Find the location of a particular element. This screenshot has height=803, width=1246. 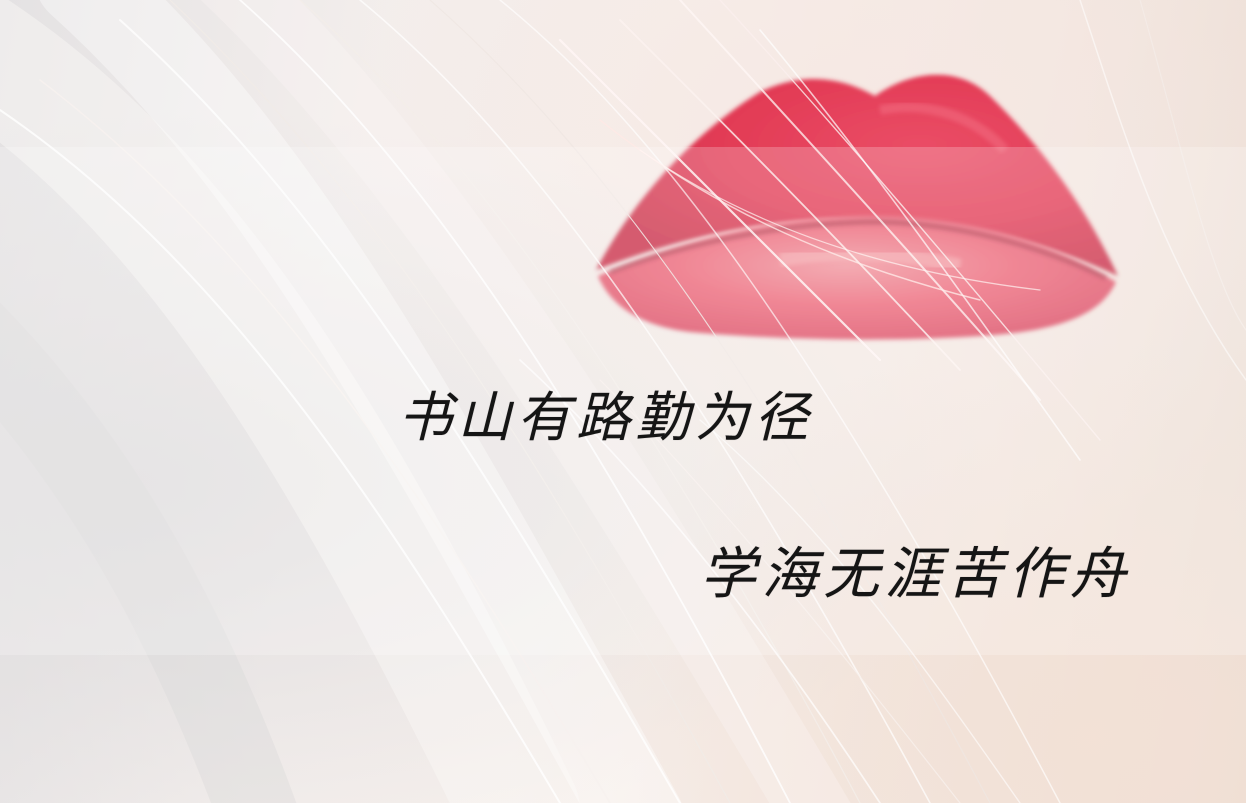

poem-line-2: 学海无涯苦作舟 is located at coordinates (916, 574).